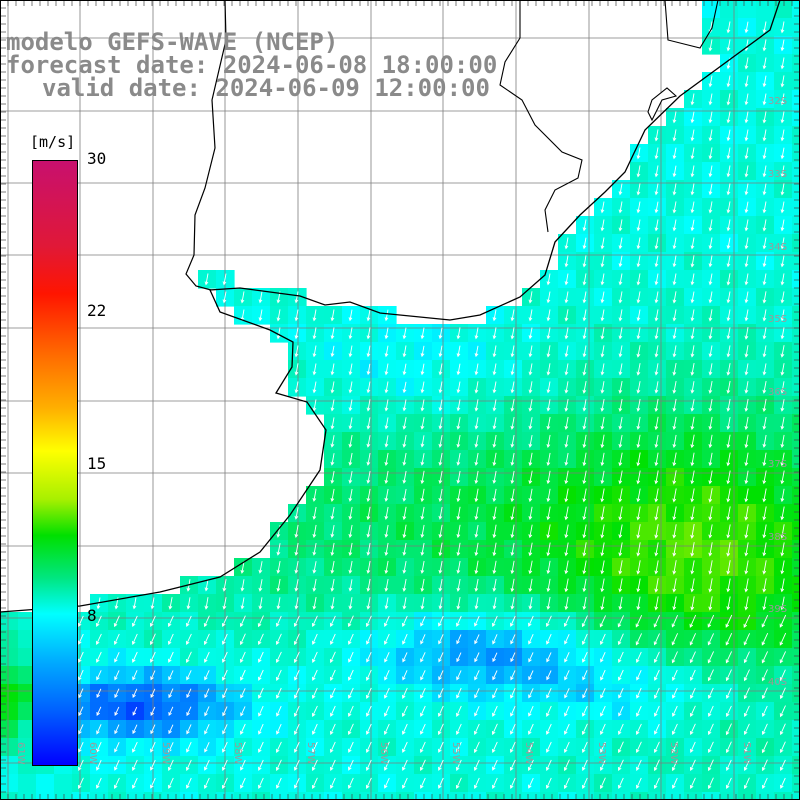 Image resolution: width=800 pixels, height=800 pixels. What do you see at coordinates (20, 753) in the screenshot?
I see `longitude-label: 61W` at bounding box center [20, 753].